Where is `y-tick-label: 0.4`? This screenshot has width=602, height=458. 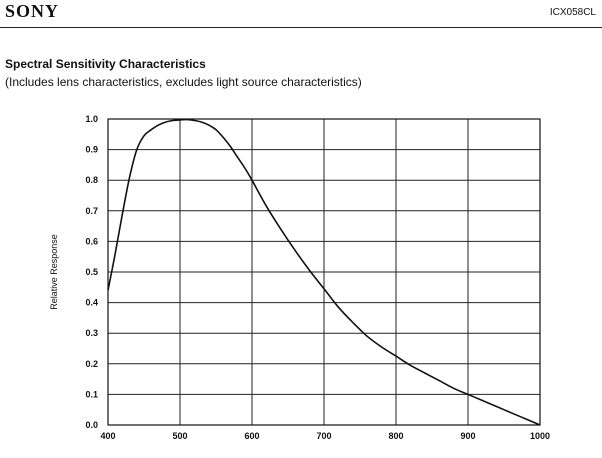
y-tick-label: 0.4 is located at coordinates (91, 303).